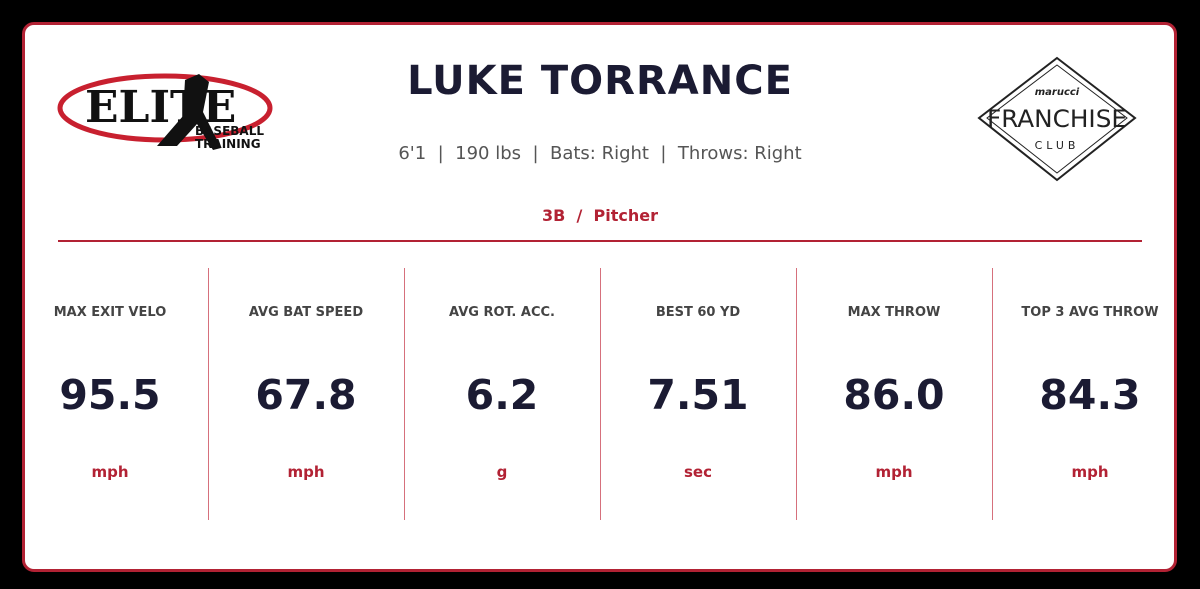 The width and height of the screenshot is (1200, 589). I want to click on stat-label: MAX THROW, so click(894, 312).